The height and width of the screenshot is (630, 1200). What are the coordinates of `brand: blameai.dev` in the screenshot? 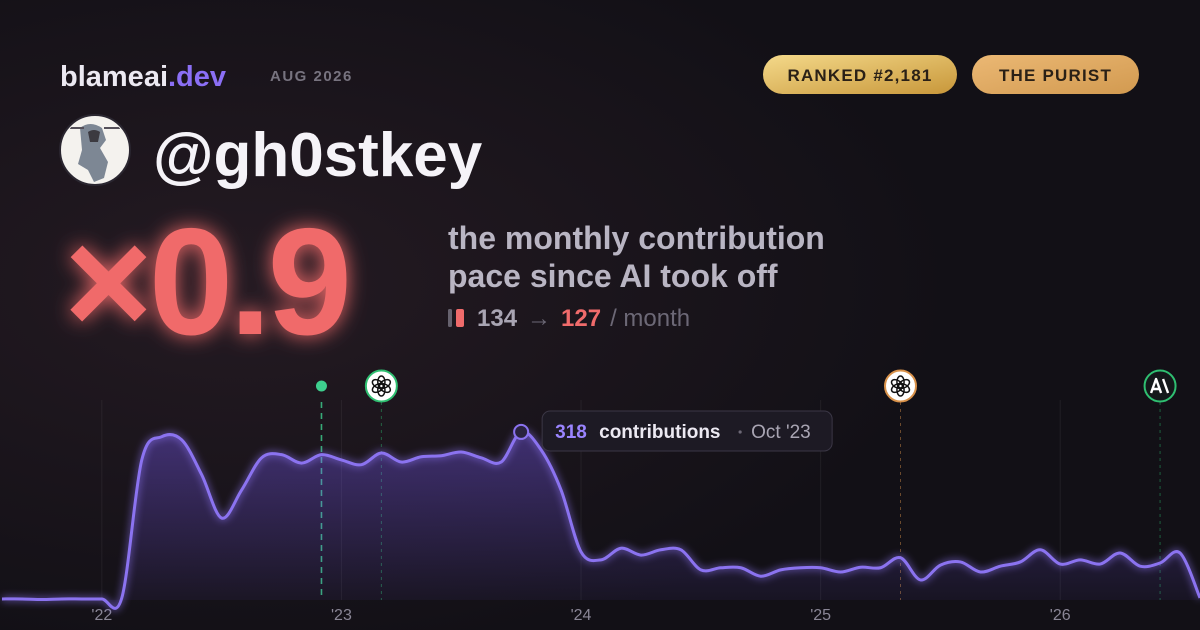 It's located at (143, 77).